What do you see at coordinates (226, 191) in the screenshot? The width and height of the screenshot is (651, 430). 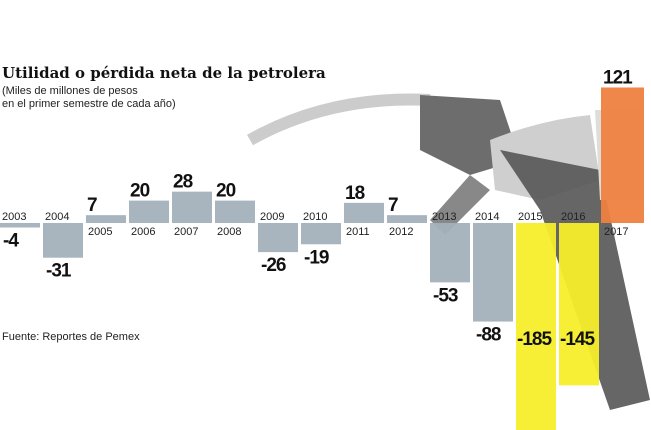 I see `value-label-2008: 20` at bounding box center [226, 191].